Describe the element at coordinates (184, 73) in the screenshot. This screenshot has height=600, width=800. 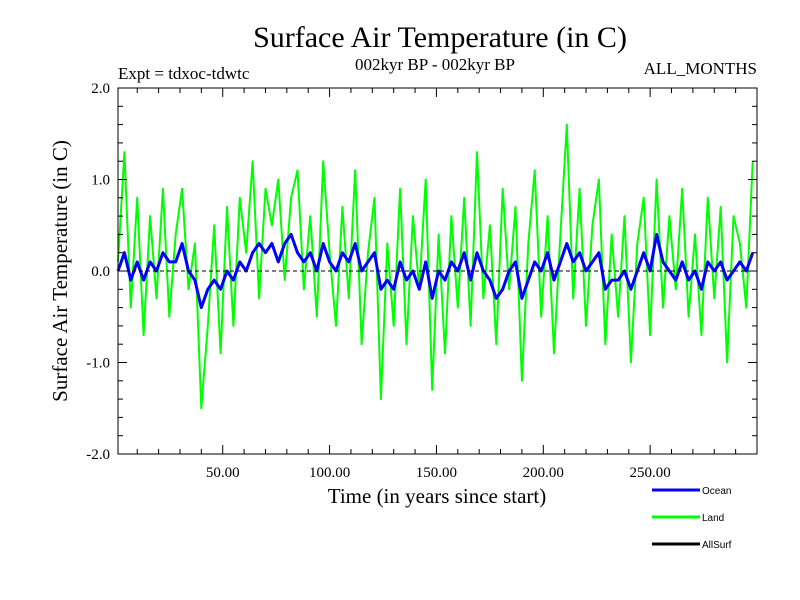
I see `experiment-label: Expt = tdxoc-tdwtc` at that location.